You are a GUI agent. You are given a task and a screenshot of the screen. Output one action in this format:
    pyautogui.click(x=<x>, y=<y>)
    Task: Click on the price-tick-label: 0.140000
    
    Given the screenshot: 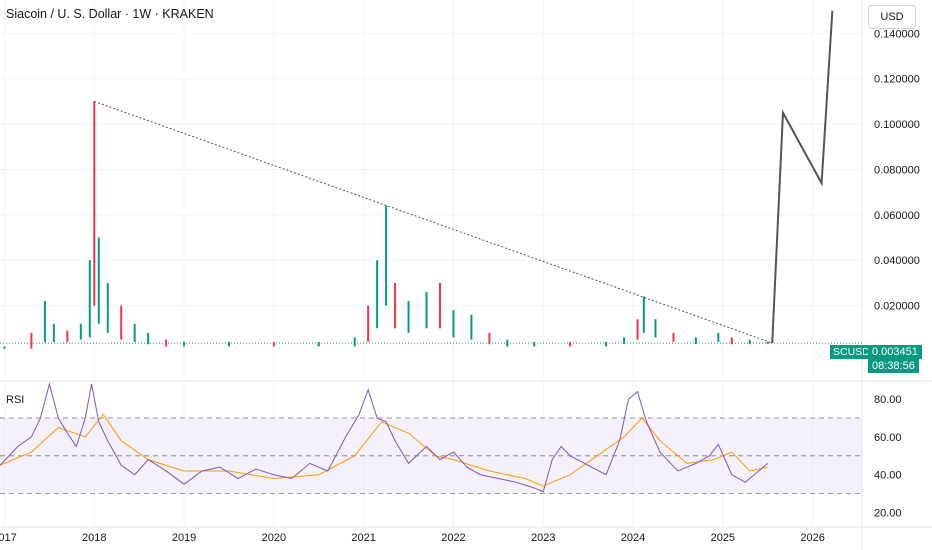 What is the action you would take?
    pyautogui.click(x=897, y=34)
    